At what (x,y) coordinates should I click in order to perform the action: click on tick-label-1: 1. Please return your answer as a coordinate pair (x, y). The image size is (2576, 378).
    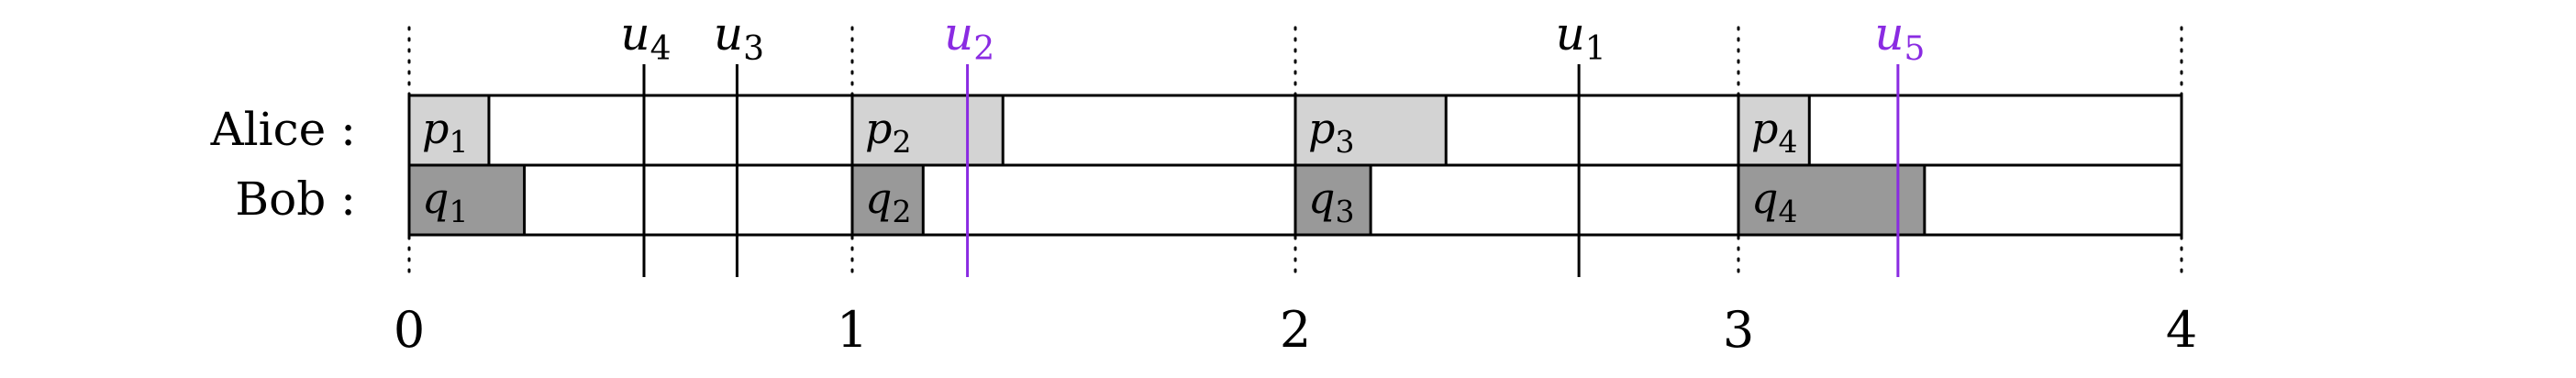
    Looking at the image, I should click on (852, 330).